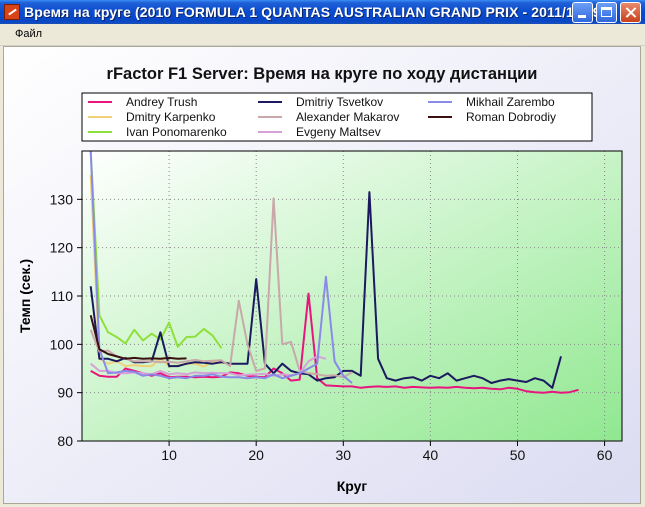 The width and height of the screenshot is (645, 507). Describe the element at coordinates (138, 337) in the screenshot. I see `series-line-roman-dobrodiy` at that location.